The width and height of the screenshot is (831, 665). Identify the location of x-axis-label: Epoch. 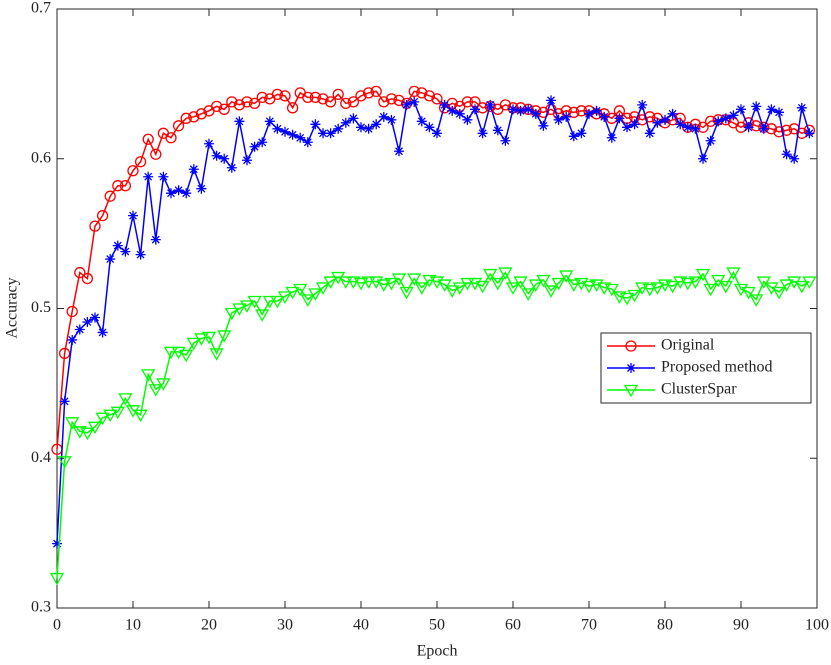
(437, 651).